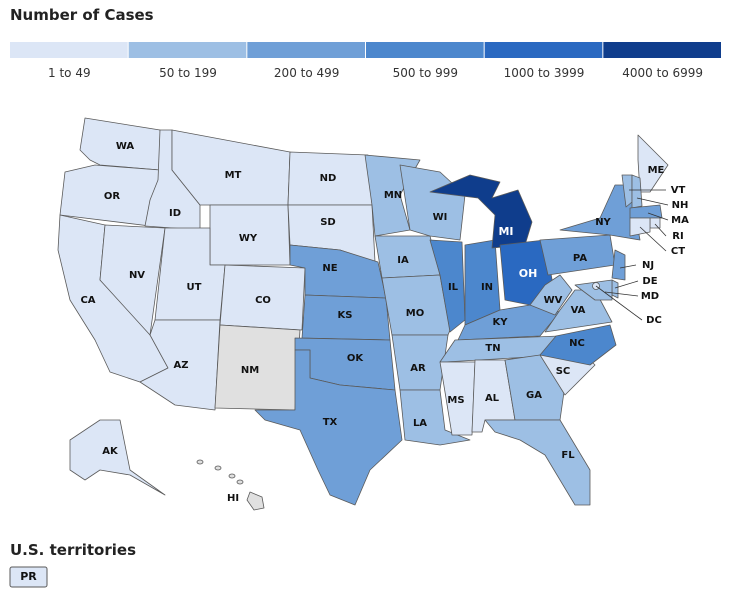 This screenshot has height=598, width=730. Describe the element at coordinates (112, 196) in the screenshot. I see `state-label: OR` at that location.